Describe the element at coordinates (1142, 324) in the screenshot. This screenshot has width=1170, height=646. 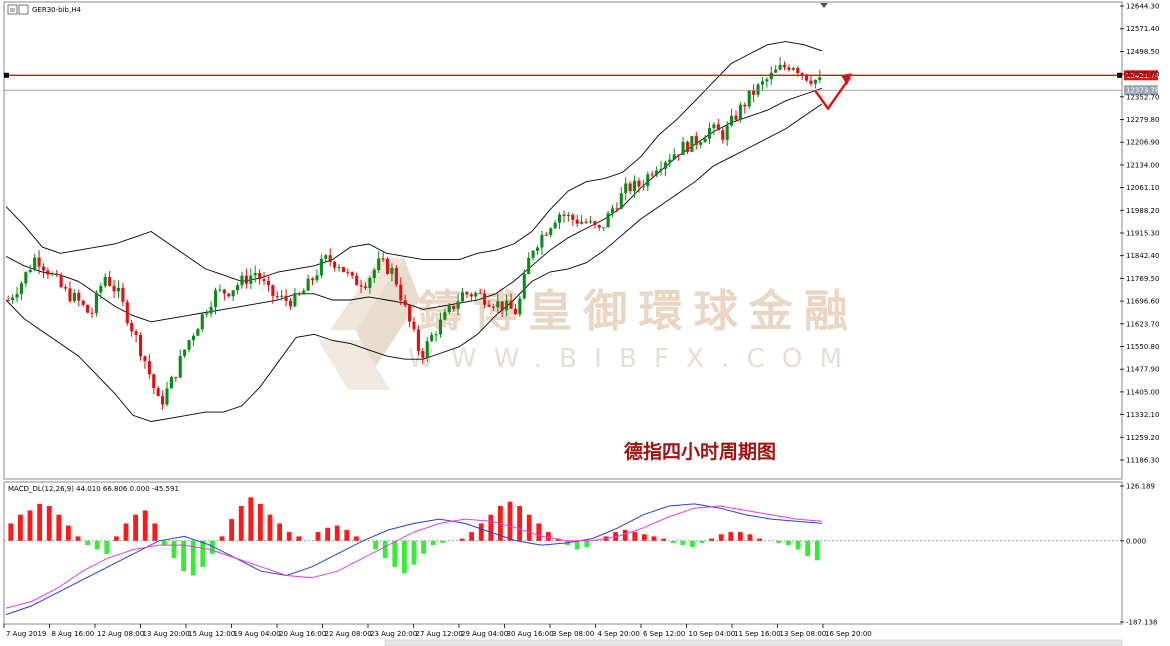
I see `price-tick-label: 11623.70` at that location.